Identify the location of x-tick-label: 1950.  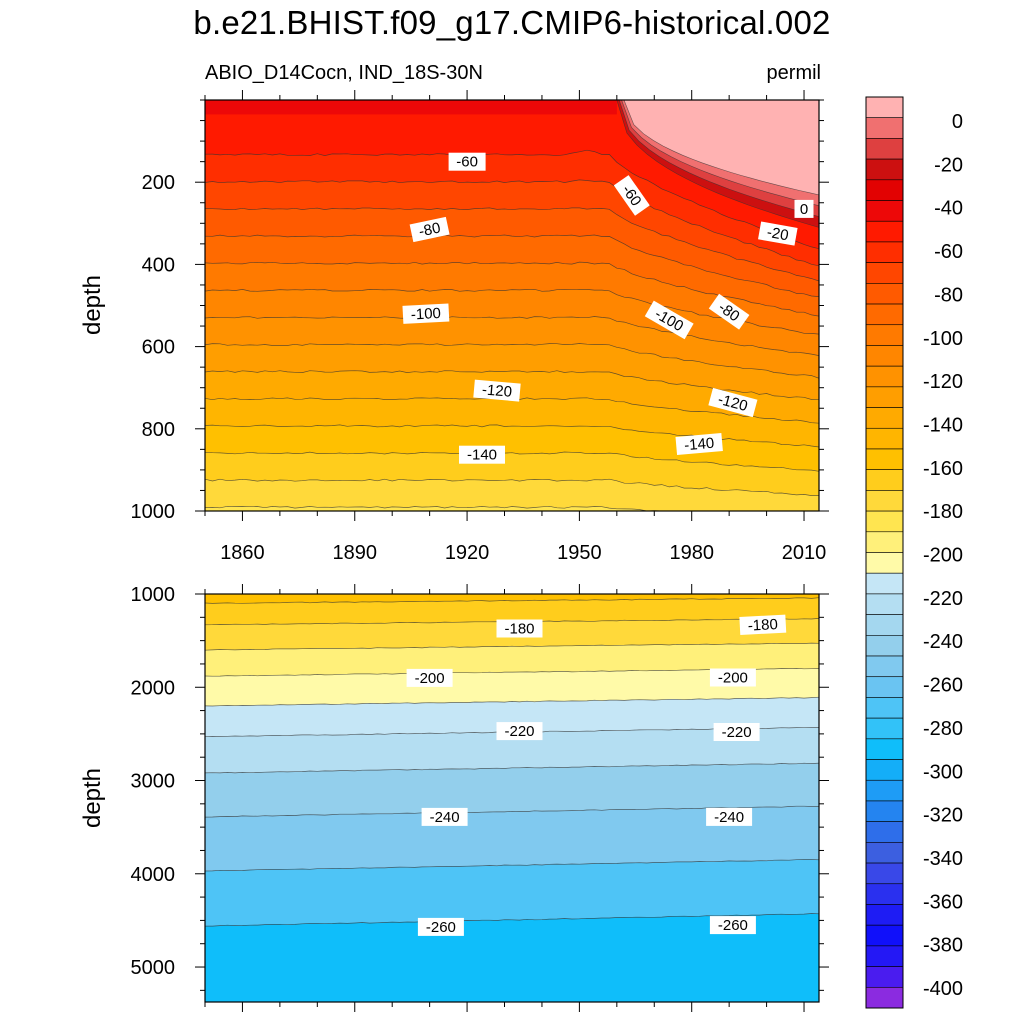
(579, 553).